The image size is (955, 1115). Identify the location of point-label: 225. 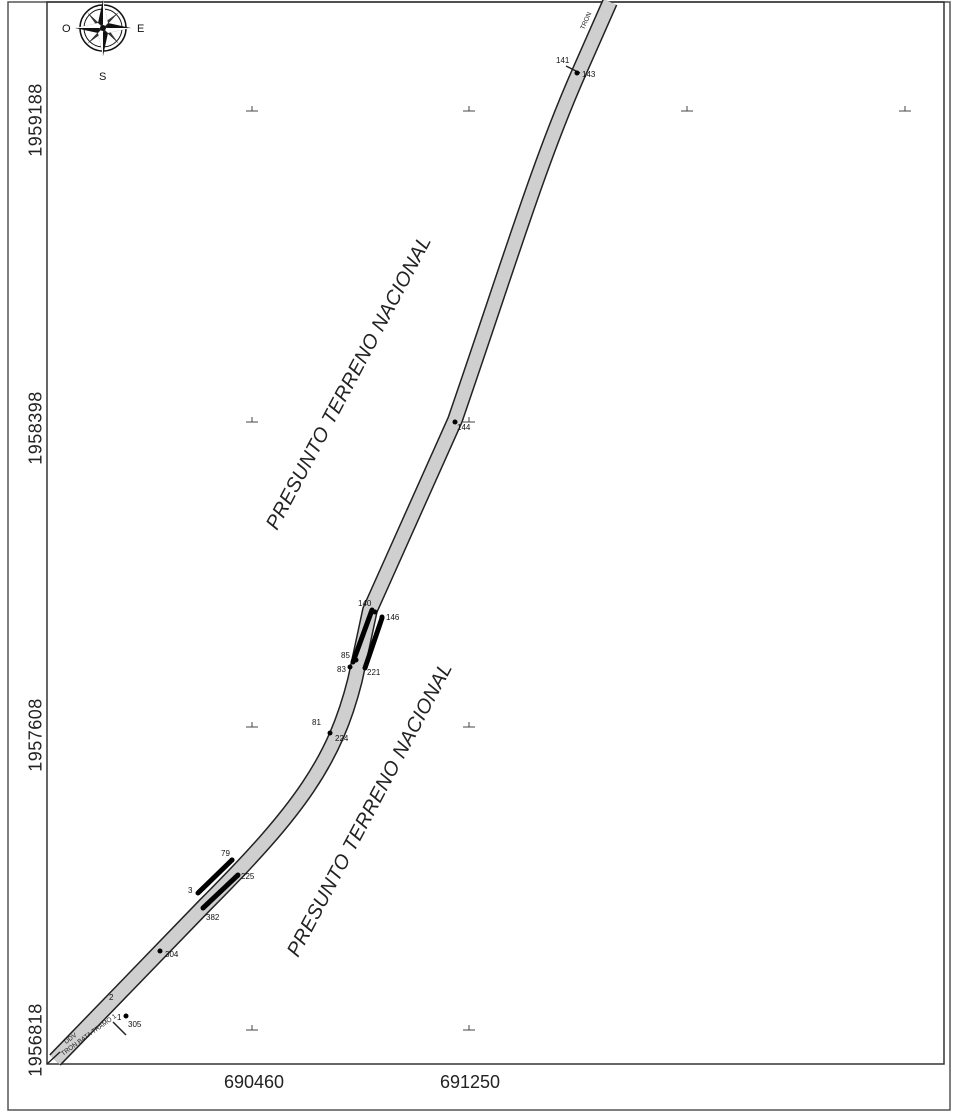
(248, 876).